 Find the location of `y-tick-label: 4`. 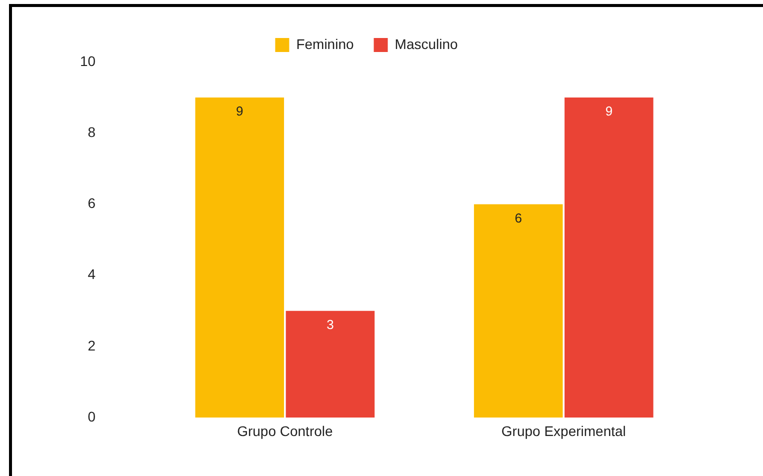

y-tick-label: 4 is located at coordinates (92, 274).